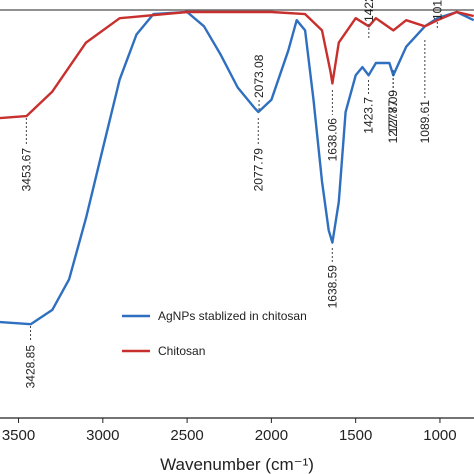  Describe the element at coordinates (31, 367) in the screenshot. I see `annotation-label: 3428.85` at that location.